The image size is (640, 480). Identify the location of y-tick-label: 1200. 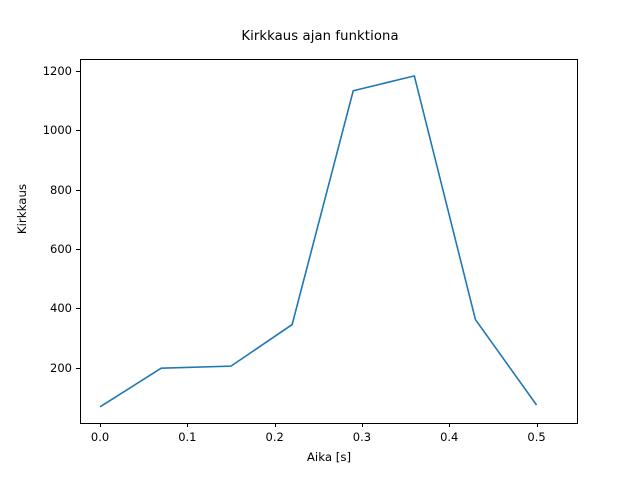
(57, 70).